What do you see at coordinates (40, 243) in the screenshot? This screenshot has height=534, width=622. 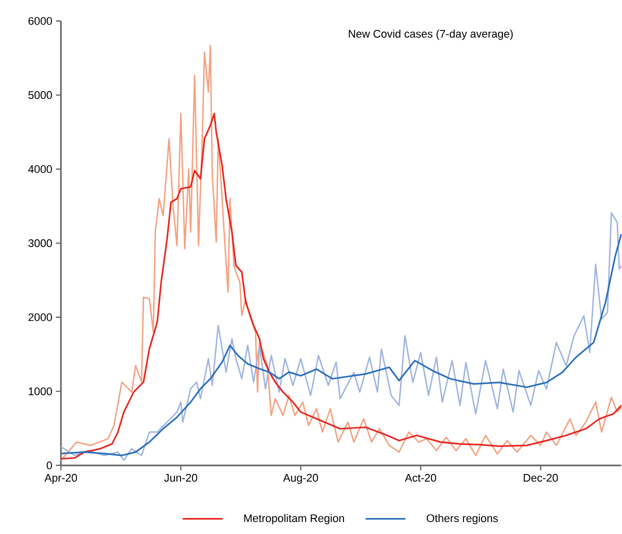 I see `y-tick-label: 3000` at bounding box center [40, 243].